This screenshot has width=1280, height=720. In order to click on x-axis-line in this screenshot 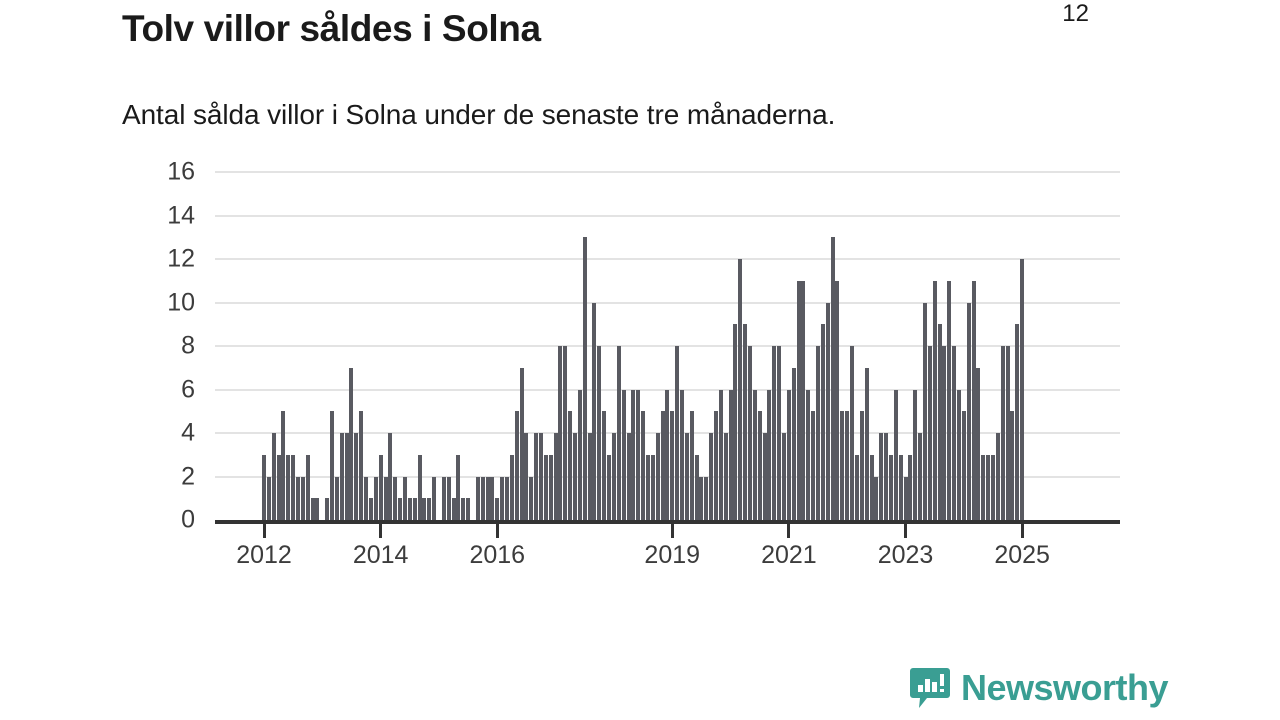, I will do `click(667, 522)`.